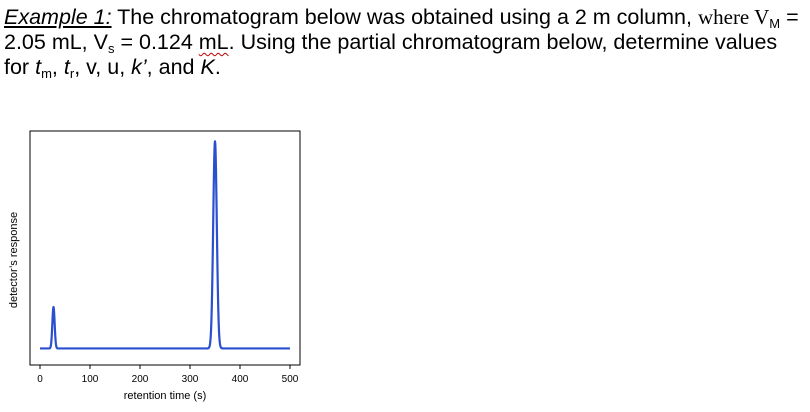 The image size is (810, 412). I want to click on var-t-r: t, so click(66, 67).